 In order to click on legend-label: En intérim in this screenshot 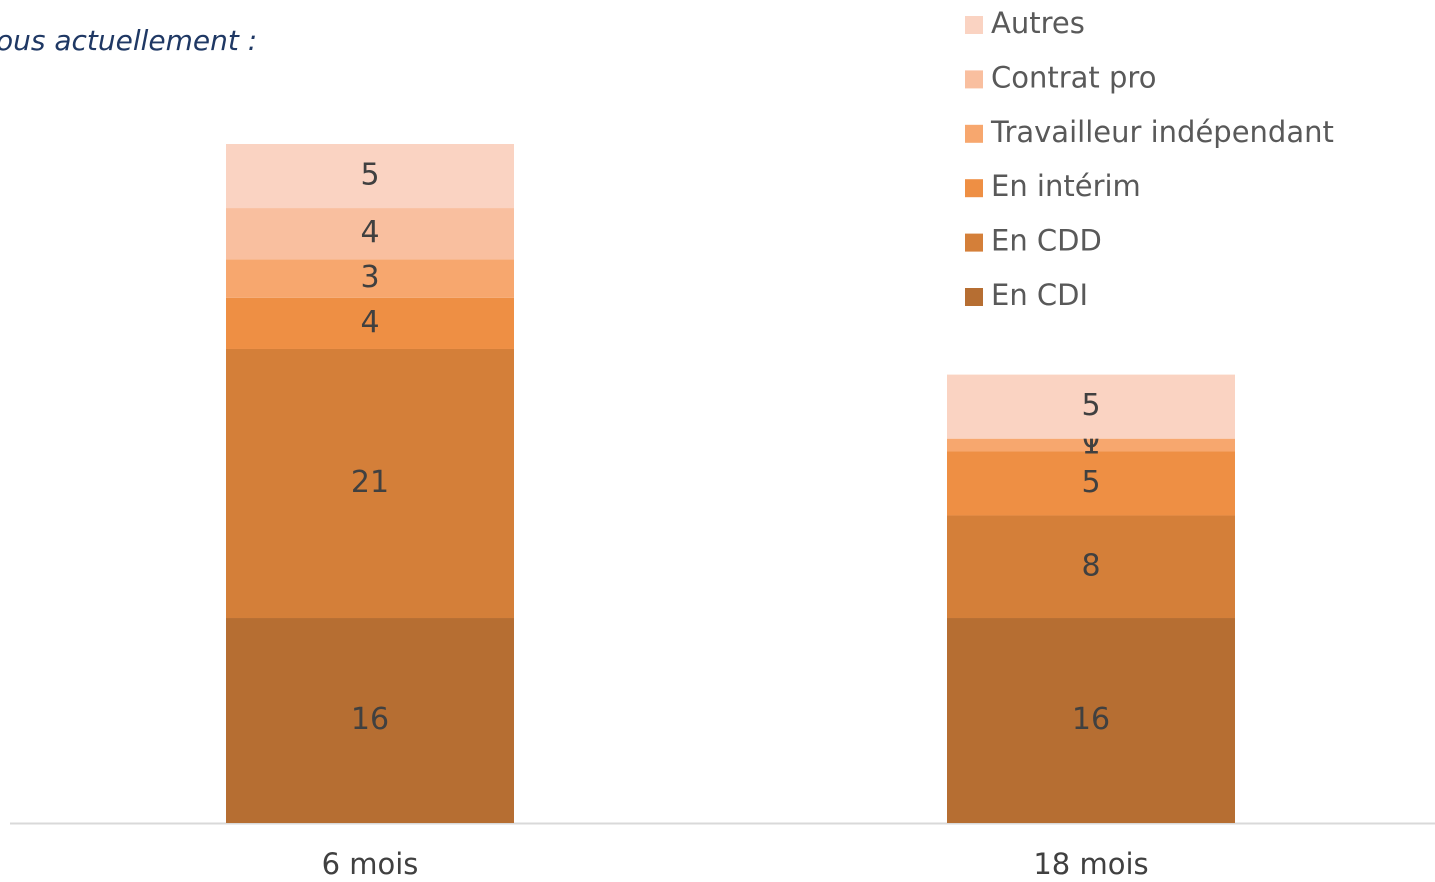, I will do `click(1066, 186)`.